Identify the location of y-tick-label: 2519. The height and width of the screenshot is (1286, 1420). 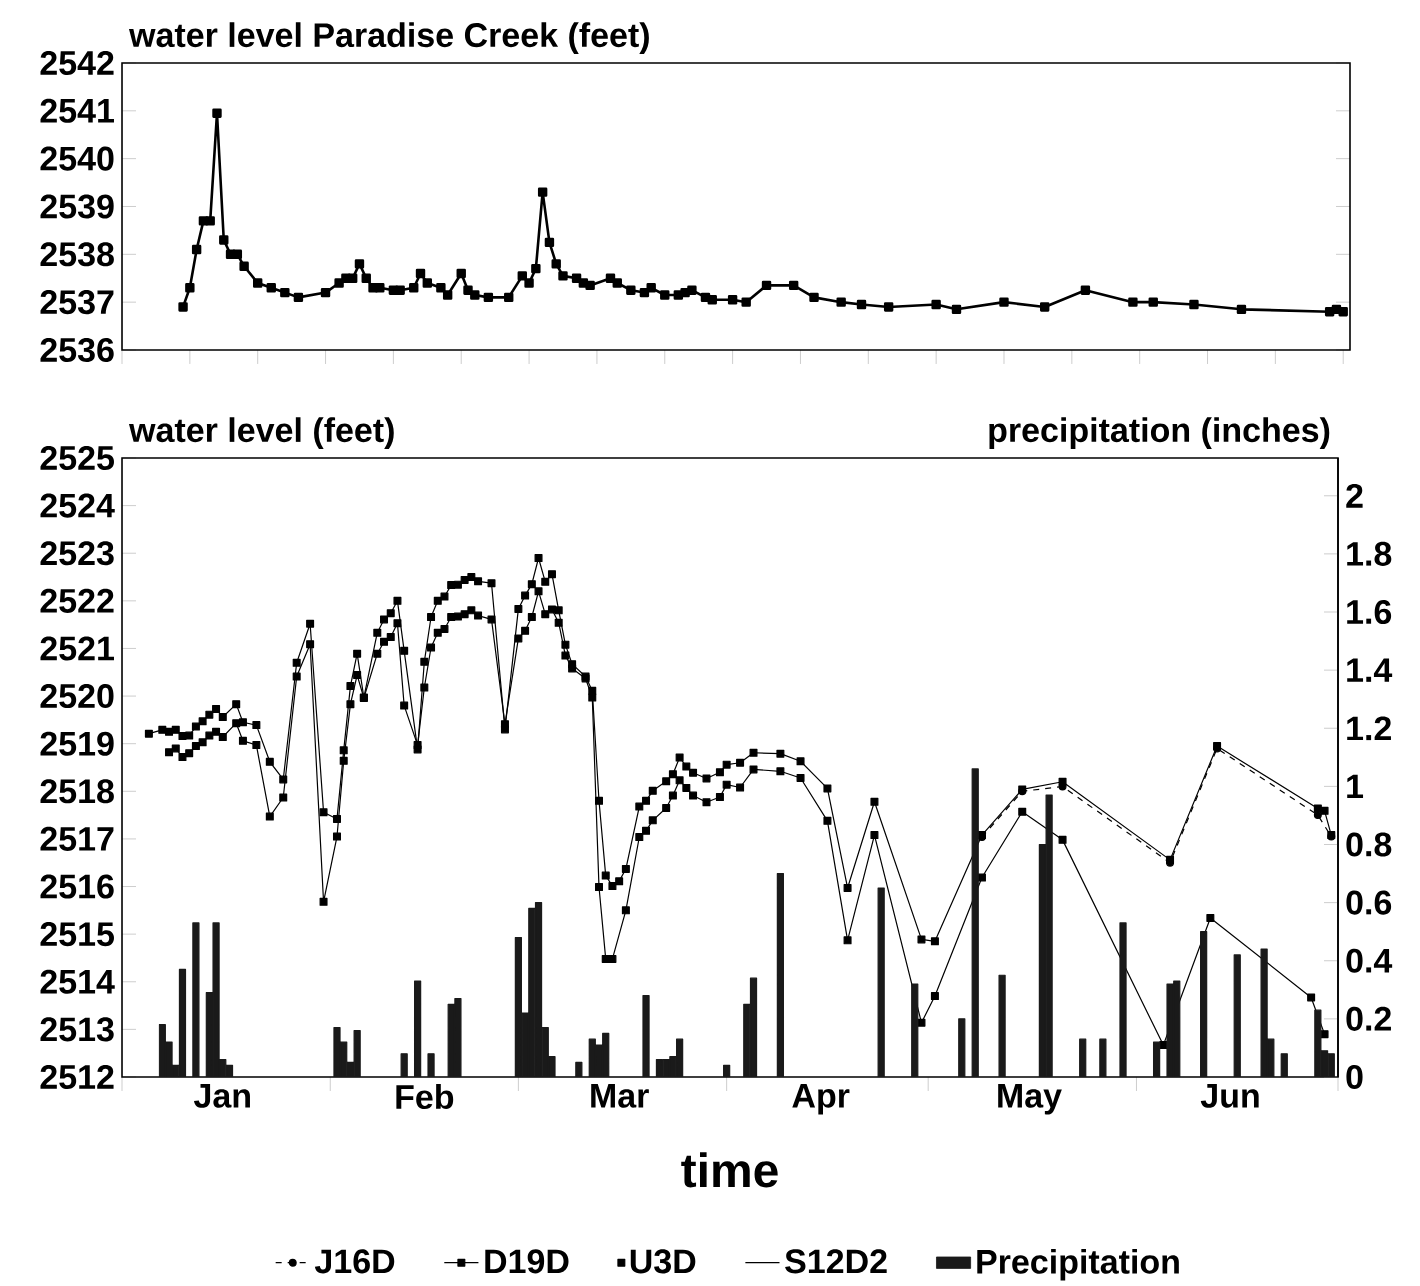
(77, 743).